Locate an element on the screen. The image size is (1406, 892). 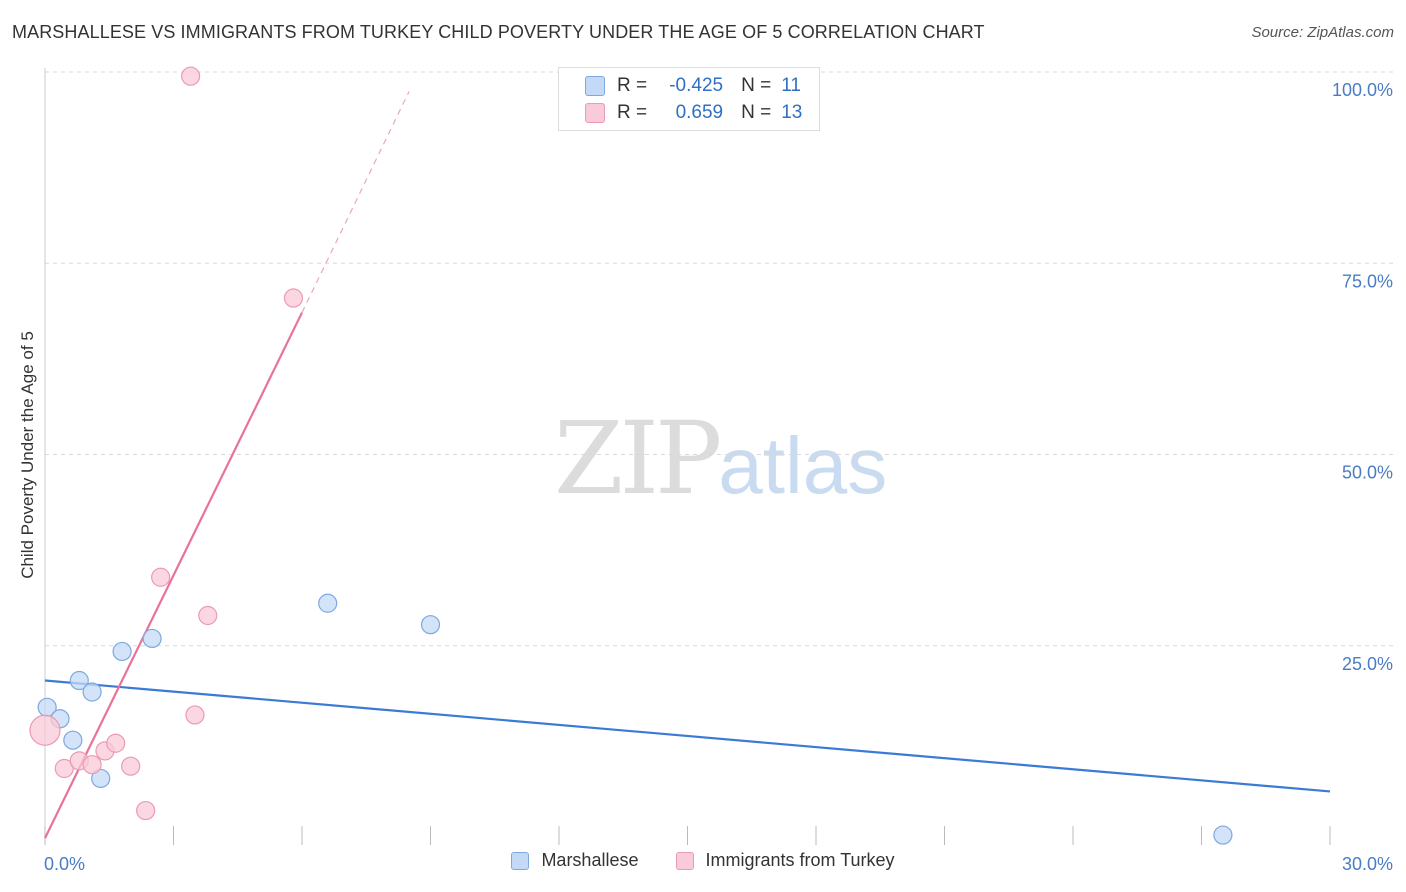
n-value: 11 is located at coordinates (791, 85).